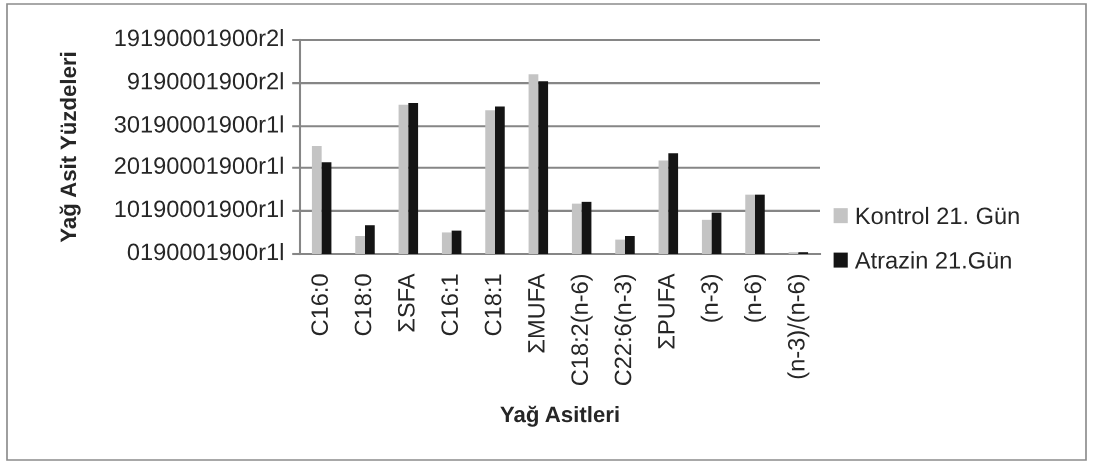 Image resolution: width=1094 pixels, height=468 pixels. What do you see at coordinates (493, 305) in the screenshot?
I see `x-tick-label: C18:1` at bounding box center [493, 305].